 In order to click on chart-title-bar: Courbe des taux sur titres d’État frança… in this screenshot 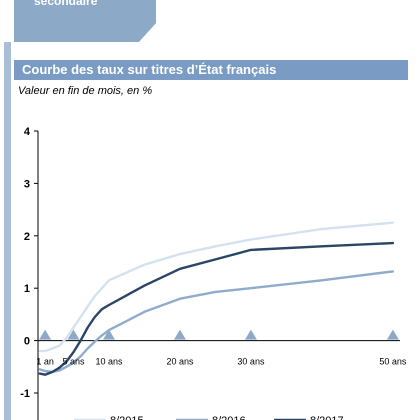, I will do `click(211, 70)`.